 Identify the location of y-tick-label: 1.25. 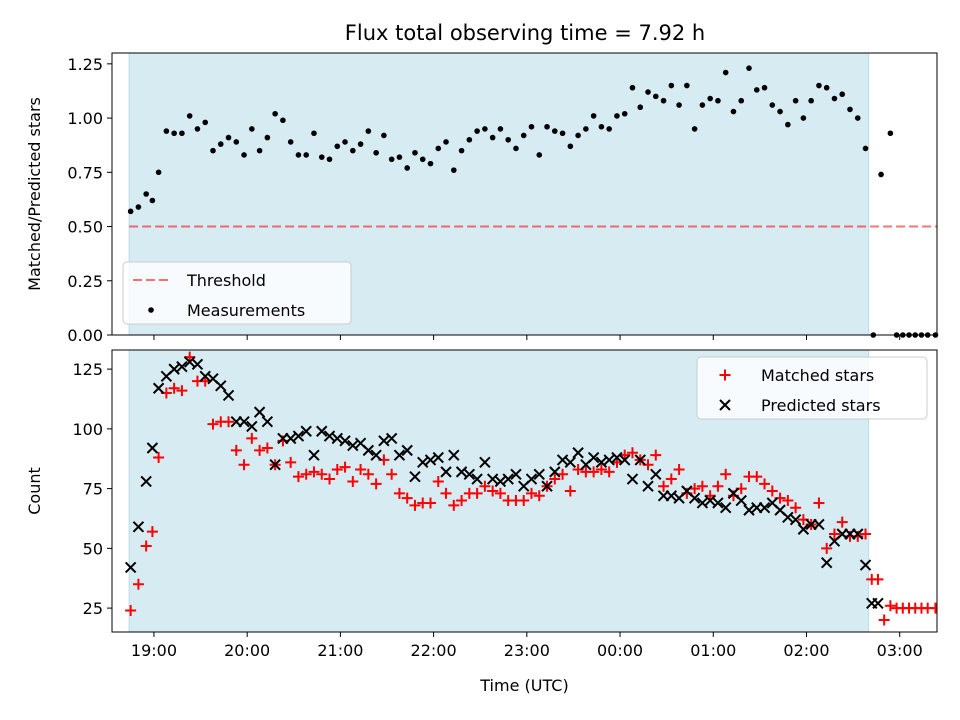
(85, 64).